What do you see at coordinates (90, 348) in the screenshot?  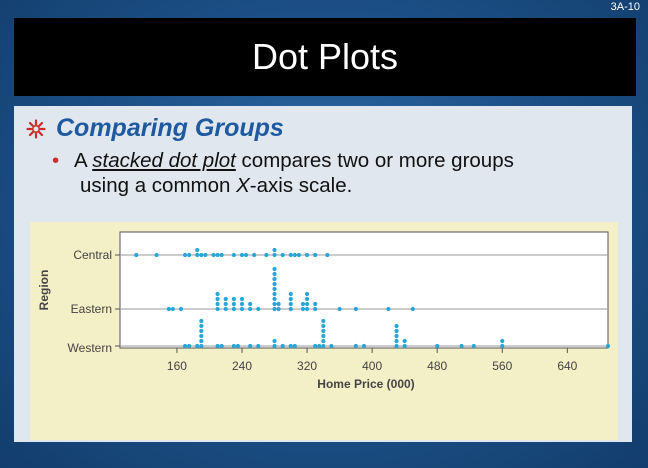 I see `category-label-western: Western` at bounding box center [90, 348].